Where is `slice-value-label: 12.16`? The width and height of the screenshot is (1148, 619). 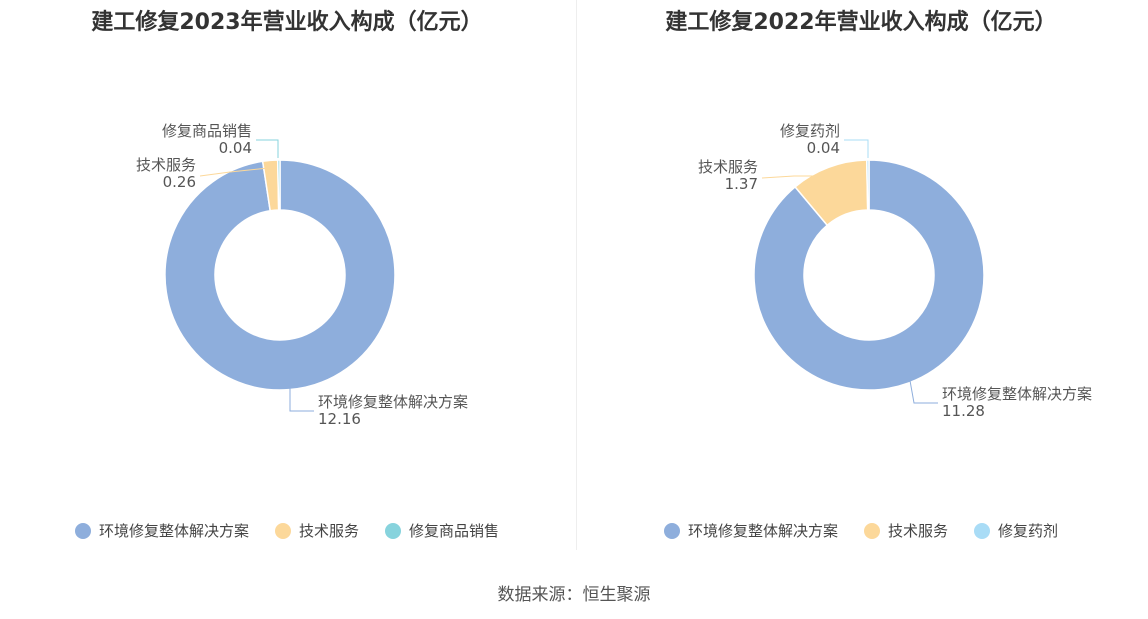
slice-value-label: 12.16 is located at coordinates (339, 419).